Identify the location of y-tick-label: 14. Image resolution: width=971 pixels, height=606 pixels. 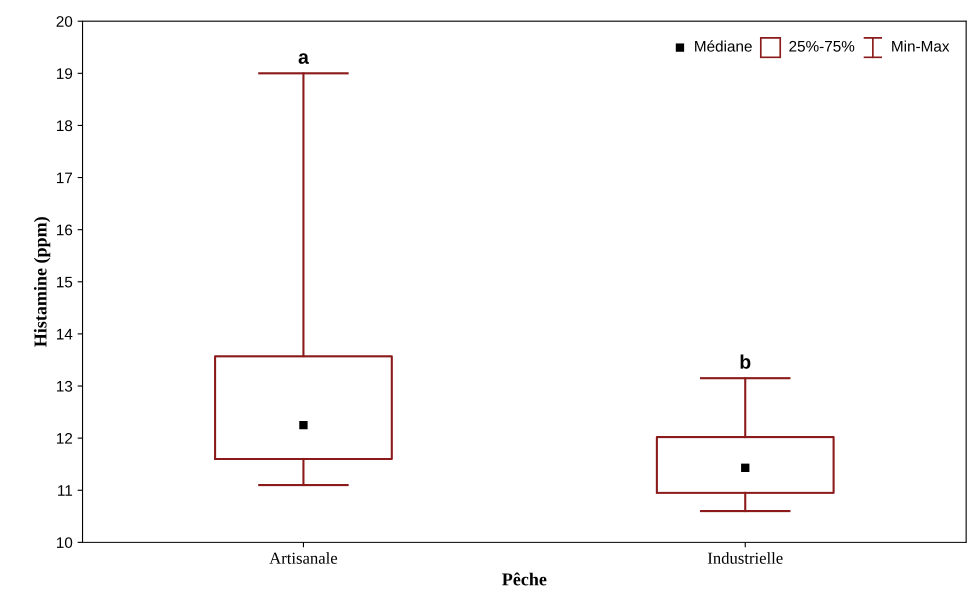
(64, 334).